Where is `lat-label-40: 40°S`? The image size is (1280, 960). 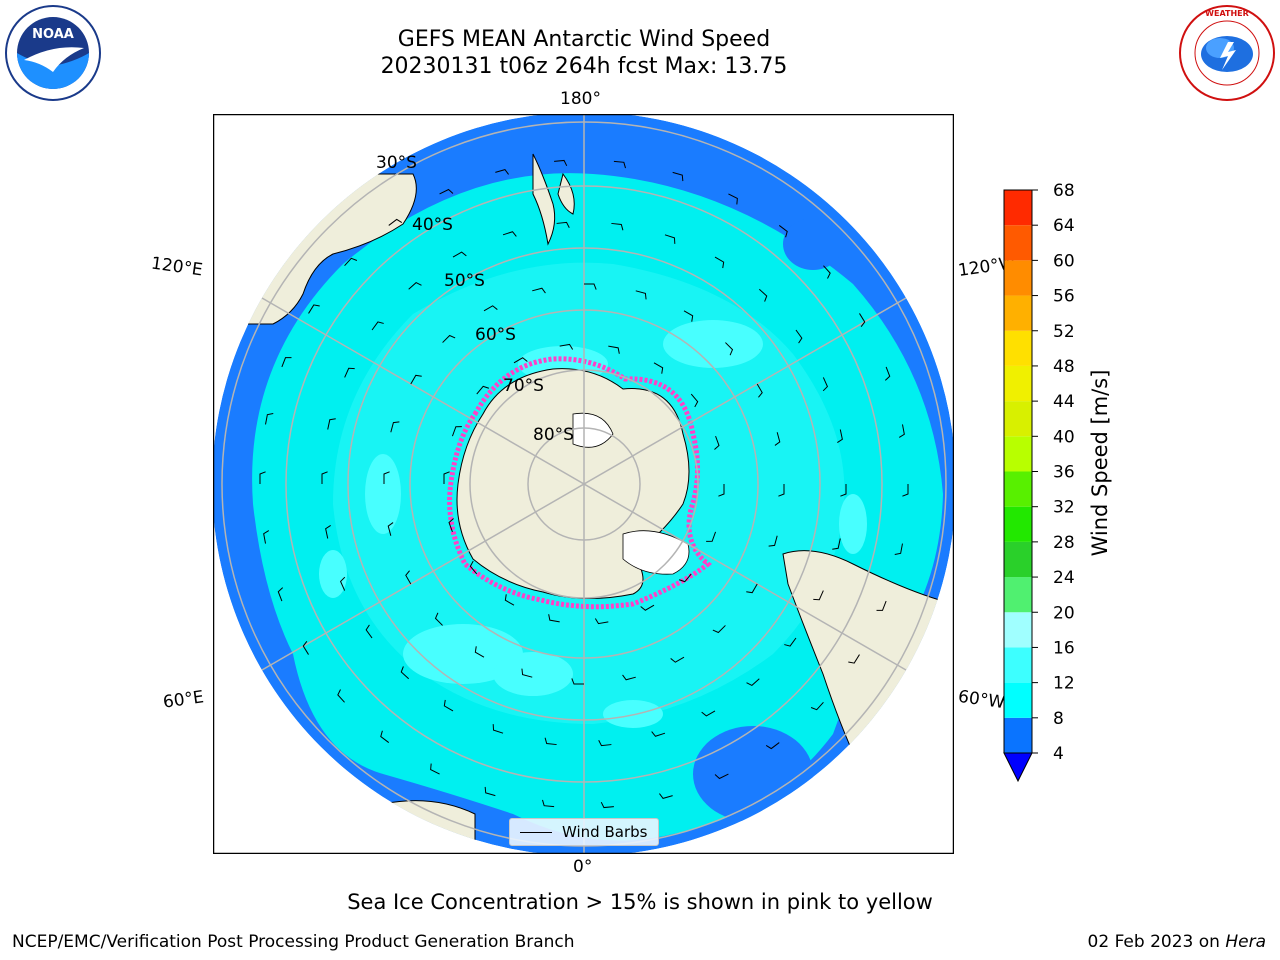
lat-label-40: 40°S is located at coordinates (432, 225).